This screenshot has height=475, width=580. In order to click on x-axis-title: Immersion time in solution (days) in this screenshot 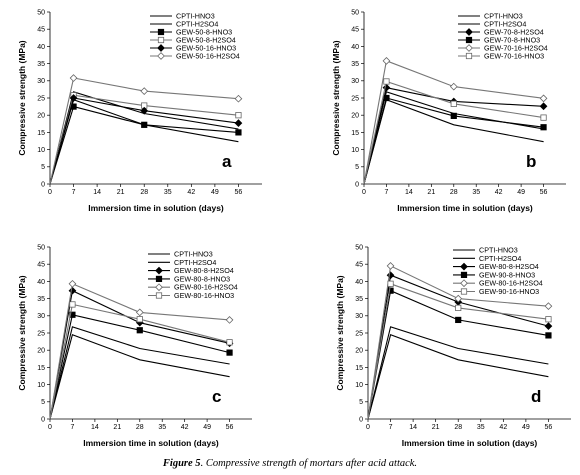, I will do `click(470, 443)`.